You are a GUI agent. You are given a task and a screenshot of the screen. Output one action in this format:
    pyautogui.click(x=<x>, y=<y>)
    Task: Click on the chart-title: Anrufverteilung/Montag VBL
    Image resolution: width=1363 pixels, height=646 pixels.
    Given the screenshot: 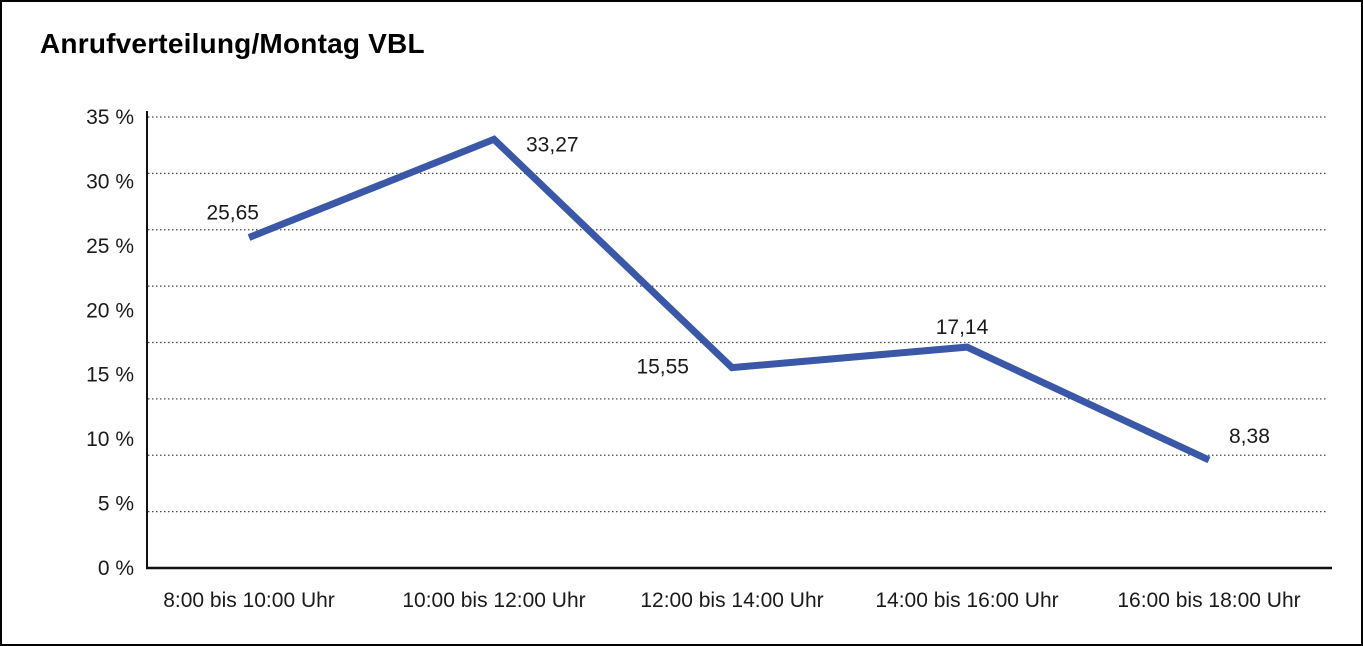 What is the action you would take?
    pyautogui.click(x=232, y=43)
    